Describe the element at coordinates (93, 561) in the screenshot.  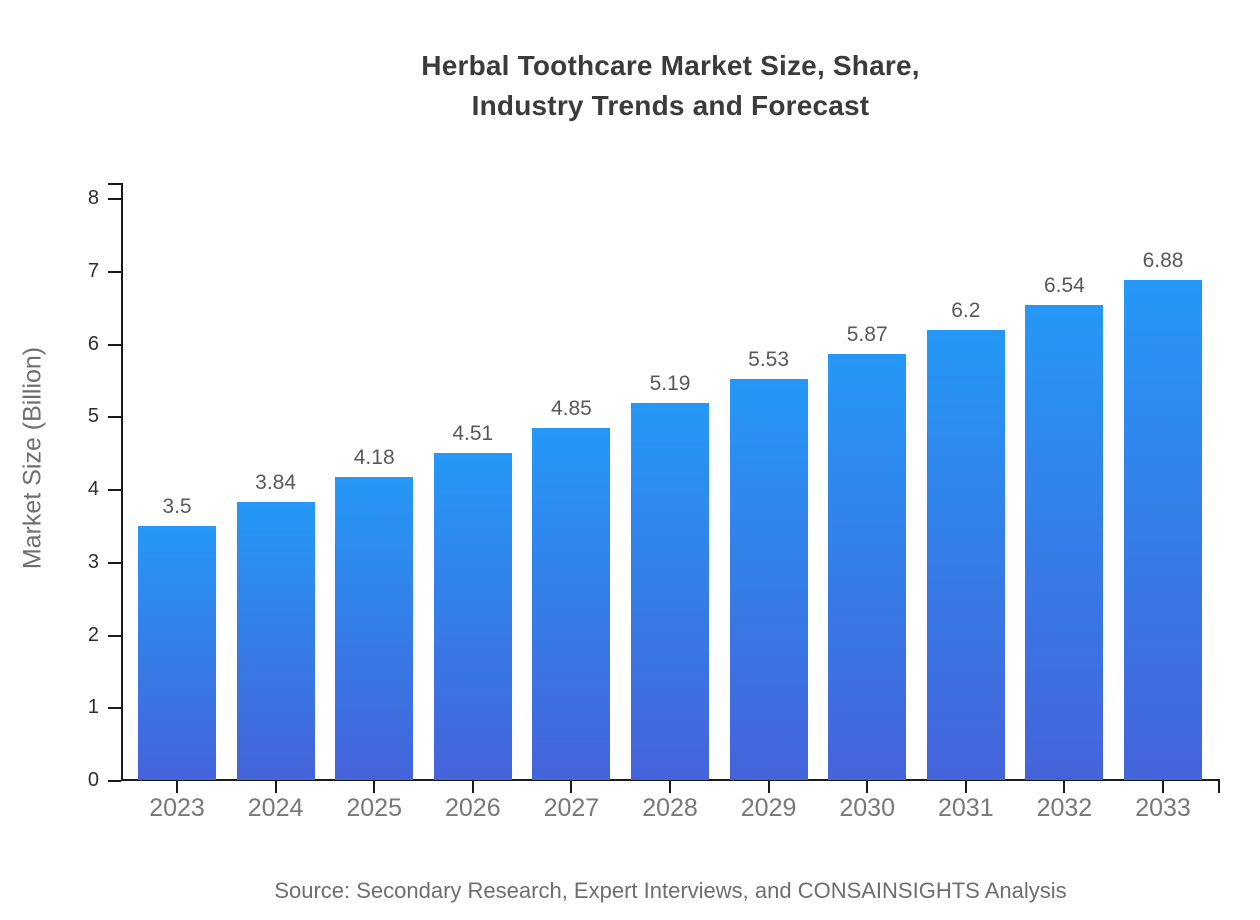
I see `y-tick-label: 3` at that location.